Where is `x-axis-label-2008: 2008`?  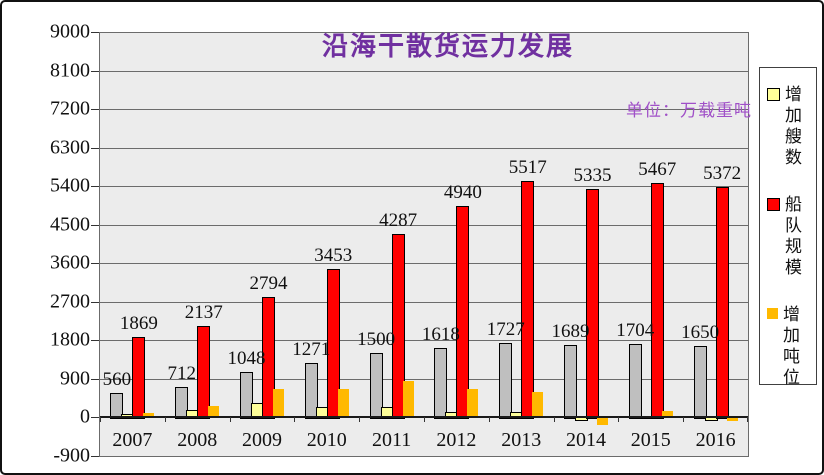
x-axis-label-2008: 2008 is located at coordinates (197, 440).